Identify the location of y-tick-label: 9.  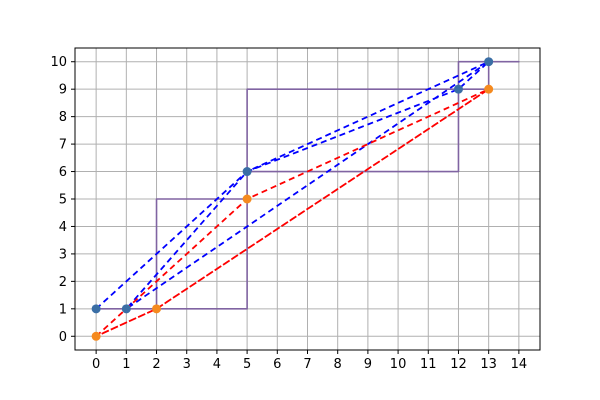
(63, 90).